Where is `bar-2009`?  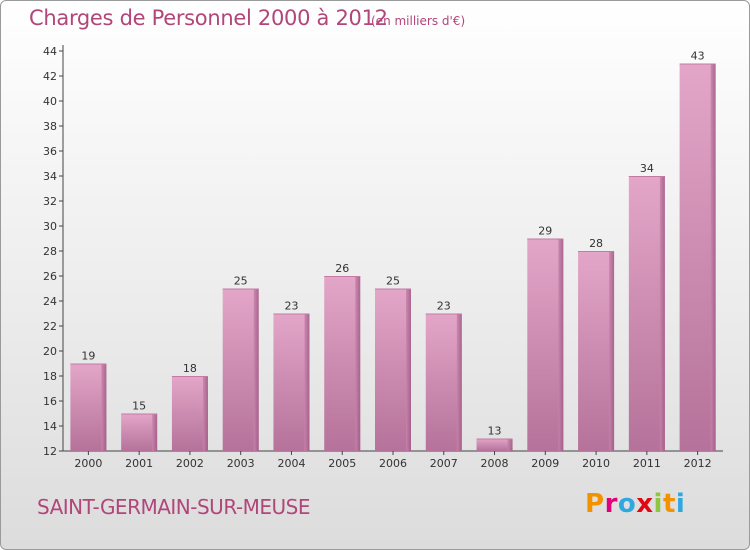
bar-2009 is located at coordinates (545, 344).